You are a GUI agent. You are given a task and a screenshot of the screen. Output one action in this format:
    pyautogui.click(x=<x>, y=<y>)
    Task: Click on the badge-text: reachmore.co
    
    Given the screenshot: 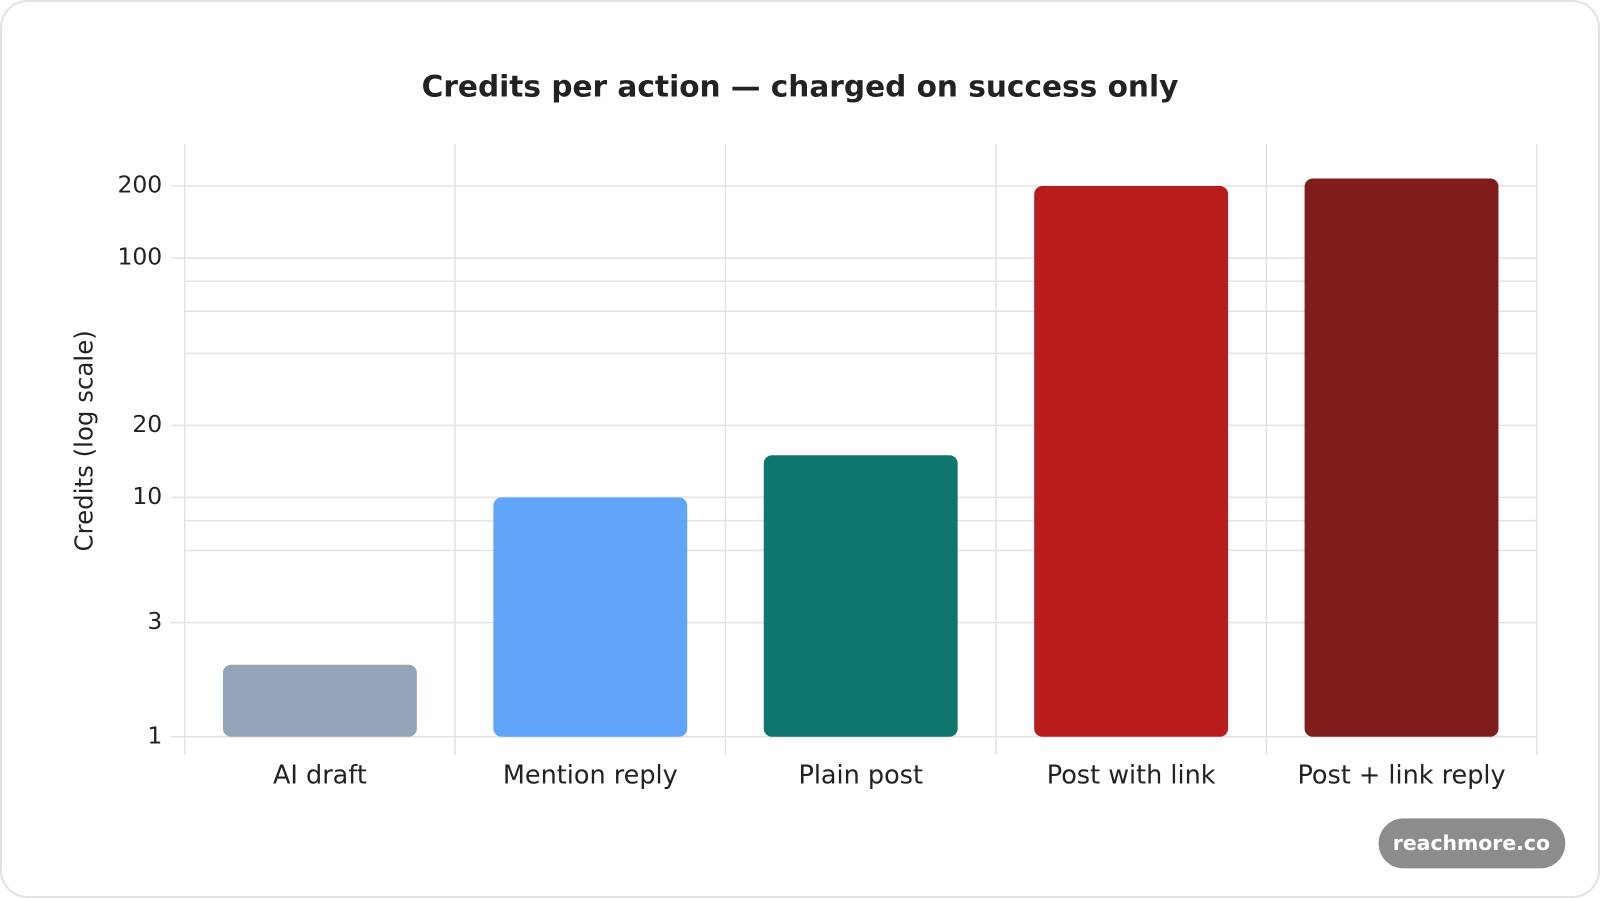 What is the action you would take?
    pyautogui.click(x=1471, y=843)
    